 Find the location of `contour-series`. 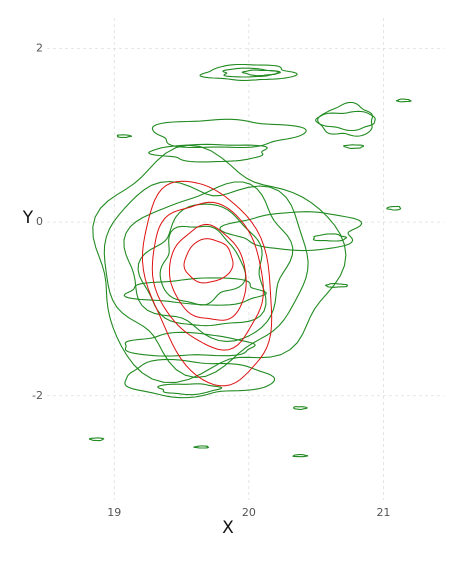

contour-series is located at coordinates (207, 283).